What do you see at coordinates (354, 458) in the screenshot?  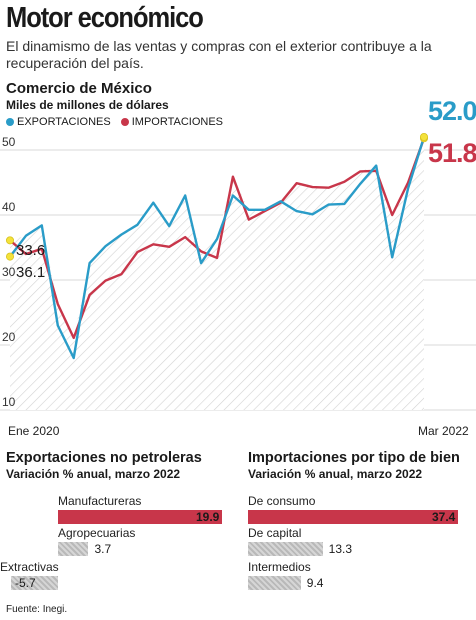 I see `importaciones-bar-title: Importaciones por tipo de bien` at bounding box center [354, 458].